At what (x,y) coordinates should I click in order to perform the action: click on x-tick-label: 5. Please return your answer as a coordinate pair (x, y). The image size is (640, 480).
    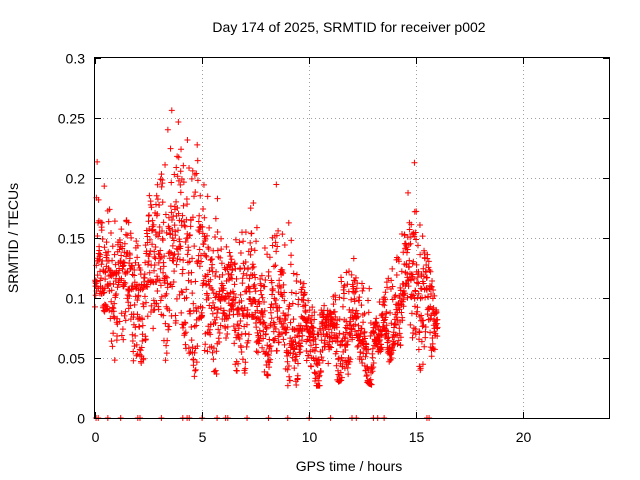
    Looking at the image, I should click on (203, 437).